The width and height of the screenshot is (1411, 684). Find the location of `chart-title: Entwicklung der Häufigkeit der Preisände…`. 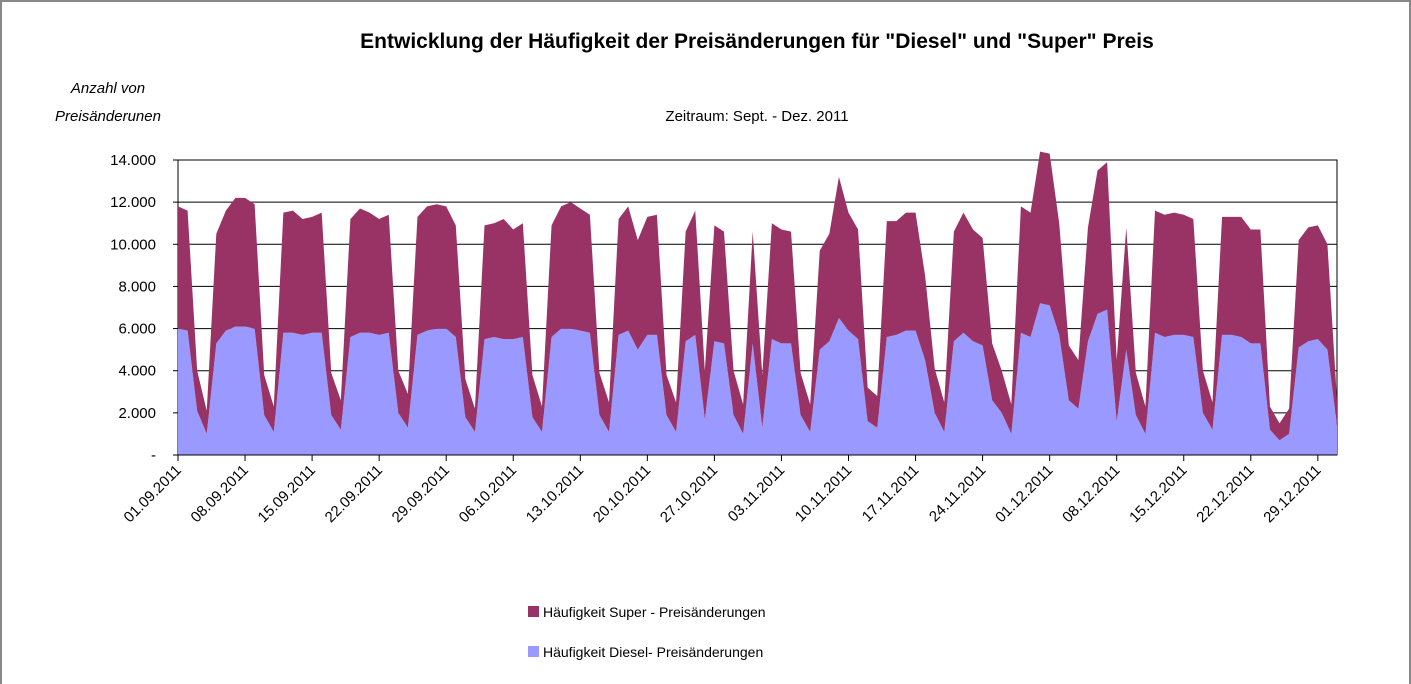

chart-title: Entwicklung der Häufigkeit der Preisände… is located at coordinates (757, 41).